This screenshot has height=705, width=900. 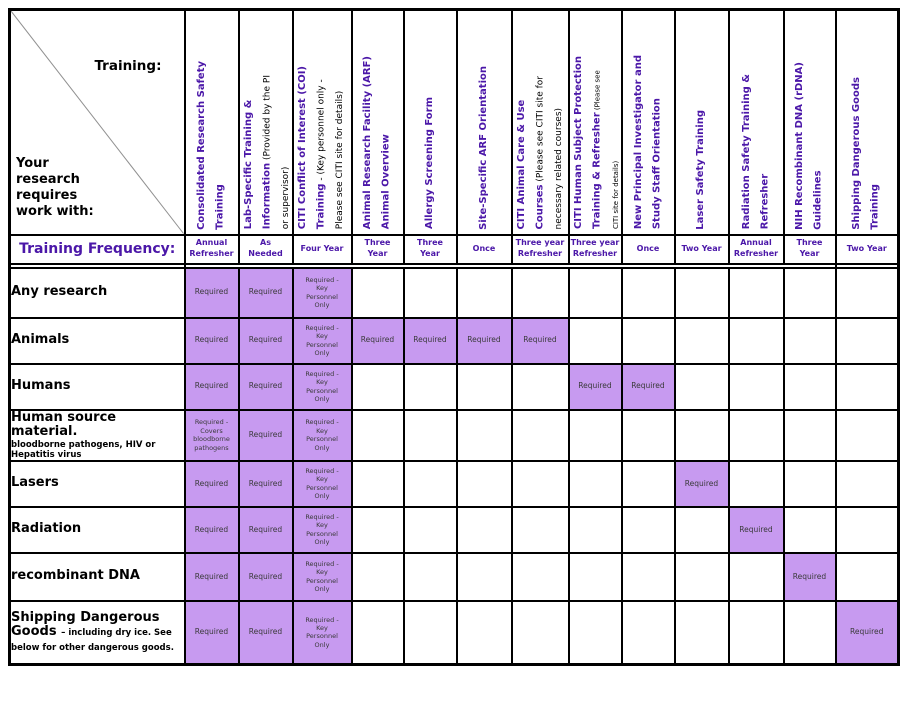 I want to click on matrix-cell: Required - Covers bloodborne pathogens, so click(x=211, y=435).